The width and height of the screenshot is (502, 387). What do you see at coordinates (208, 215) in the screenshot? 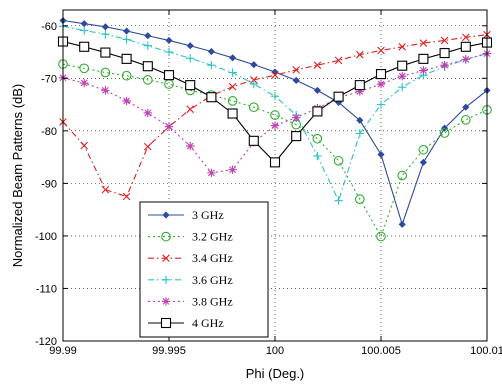
I see `legend-label: 3 GHz` at bounding box center [208, 215].